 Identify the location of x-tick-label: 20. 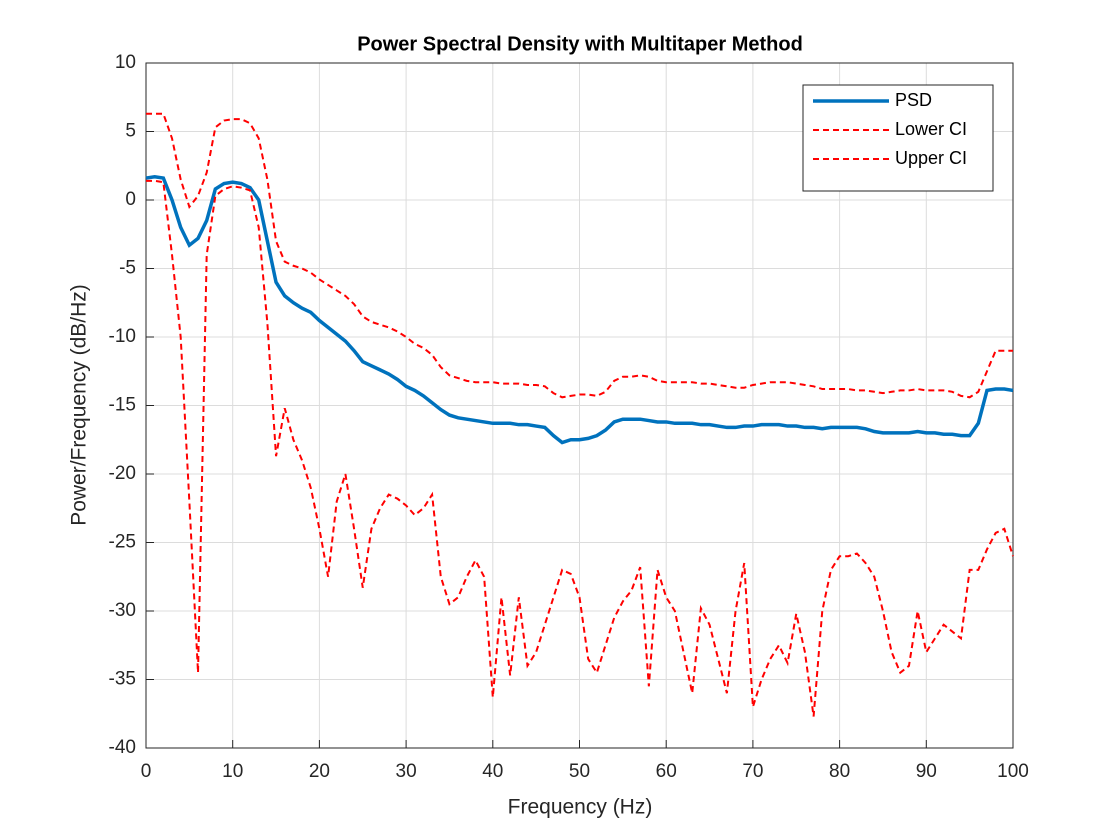
(319, 771).